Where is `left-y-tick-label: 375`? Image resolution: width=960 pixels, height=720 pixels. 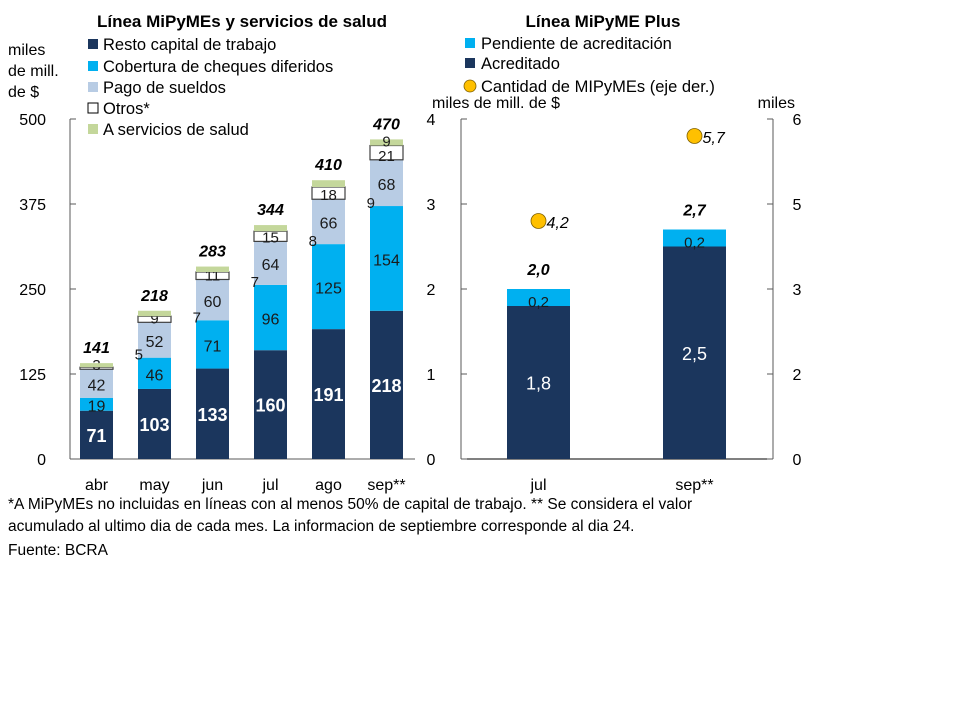 left-y-tick-label: 375 is located at coordinates (32, 205).